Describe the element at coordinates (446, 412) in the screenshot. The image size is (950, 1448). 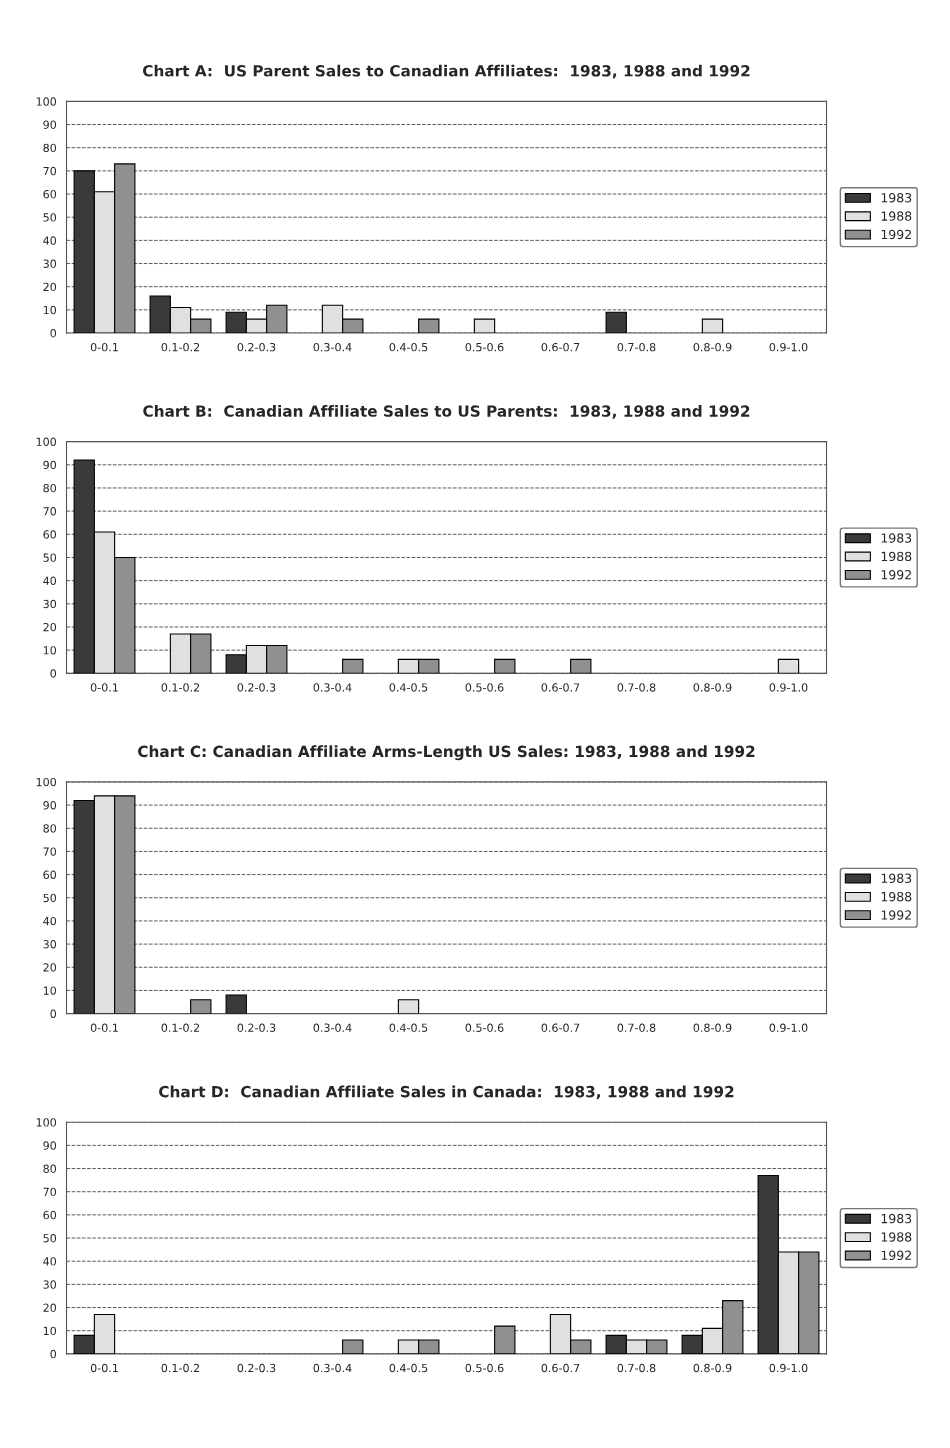
I see `chart-title: Chart B: Canadian Affiliate Sales to US Parents: 1983, 1988 and 1992` at that location.